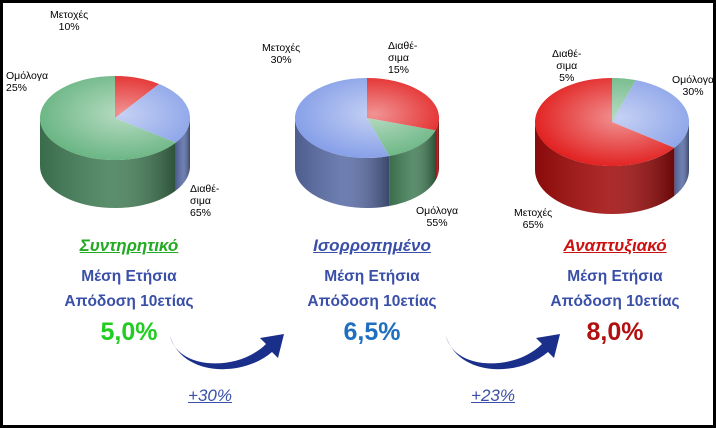 Image resolution: width=716 pixels, height=428 pixels. I want to click on return-value-conservative: 5,0%, so click(129, 332).